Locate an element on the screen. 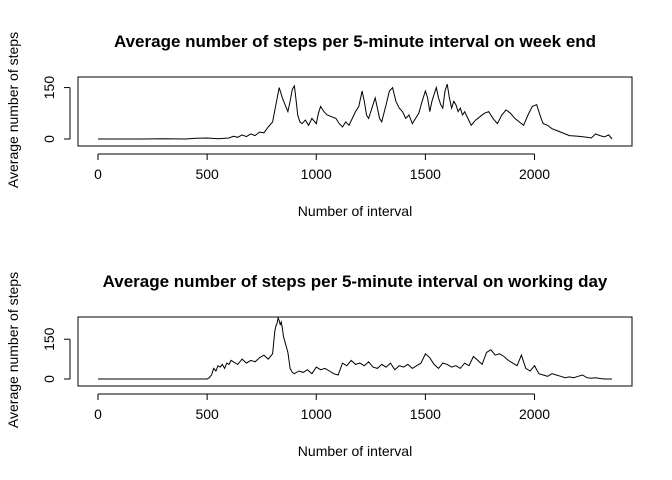  axes: 0 500 1000 1500 2000 0 150 is located at coordinates (295, 374).